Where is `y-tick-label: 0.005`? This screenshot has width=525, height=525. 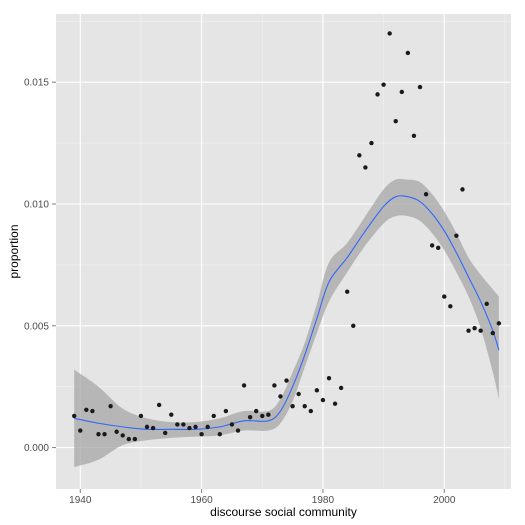 y-tick-label: 0.005 is located at coordinates (36, 326).